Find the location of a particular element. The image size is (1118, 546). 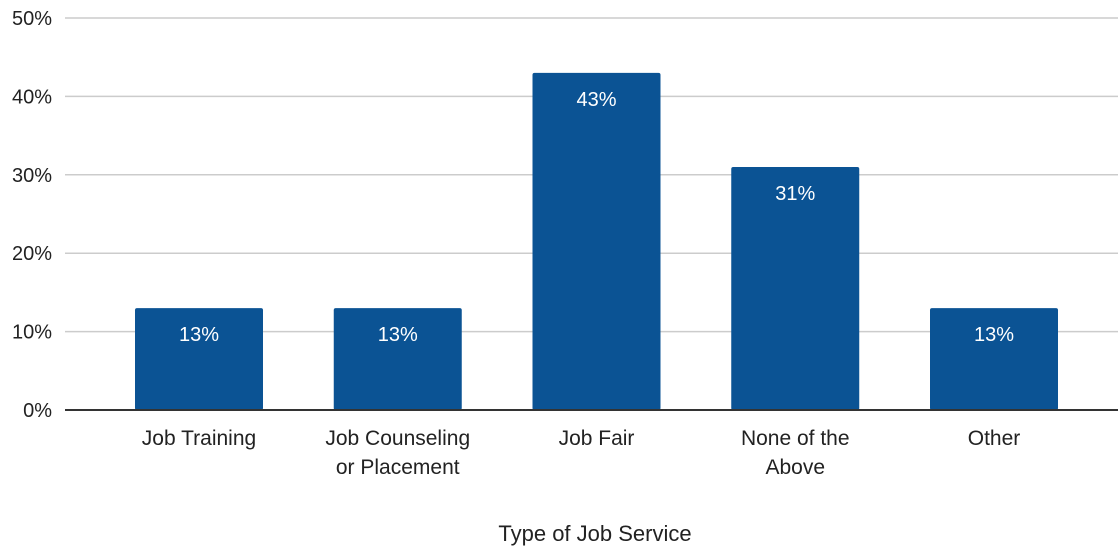

y-tick-label: 30% is located at coordinates (32, 176).